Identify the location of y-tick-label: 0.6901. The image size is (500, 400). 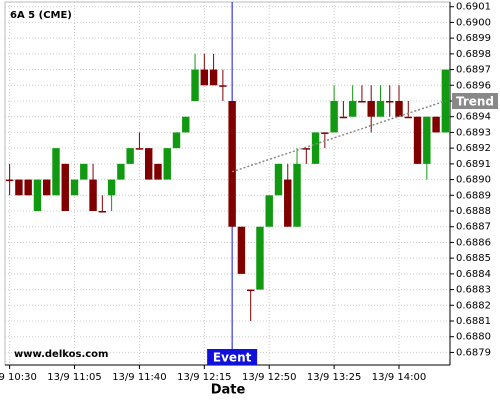
(473, 7).